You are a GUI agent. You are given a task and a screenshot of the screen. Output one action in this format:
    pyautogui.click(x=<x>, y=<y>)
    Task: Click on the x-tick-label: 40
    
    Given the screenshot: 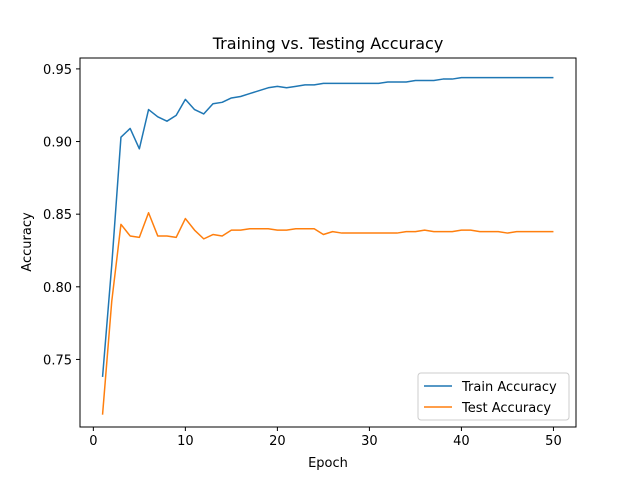 What is the action you would take?
    pyautogui.click(x=461, y=441)
    